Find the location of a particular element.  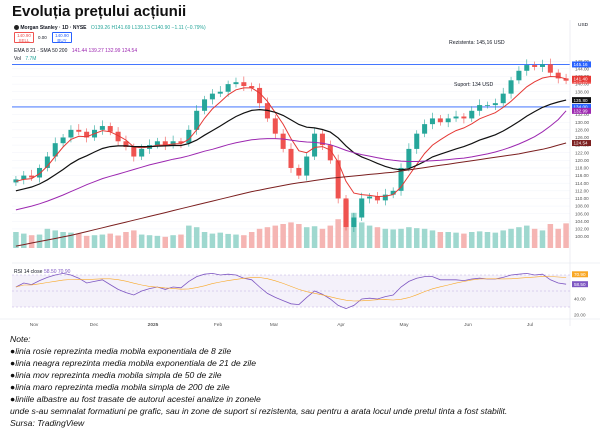

notes-heading: Note: is located at coordinates (20, 339).